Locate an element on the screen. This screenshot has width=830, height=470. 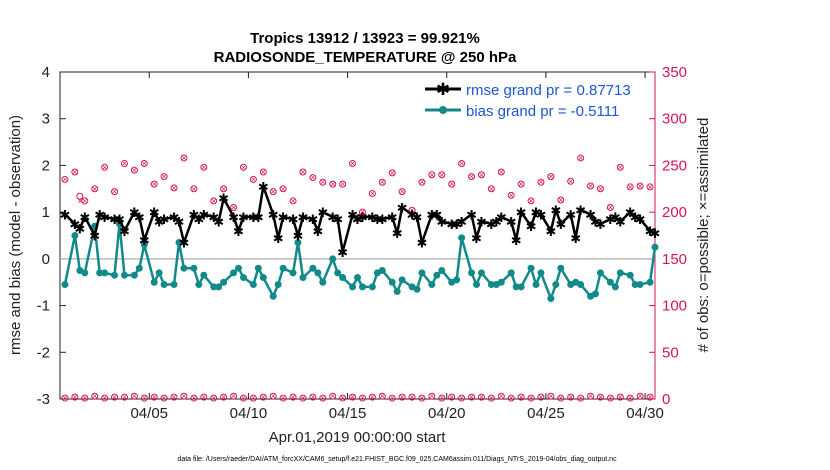
left-tick-label: -1 is located at coordinates (43, 306).